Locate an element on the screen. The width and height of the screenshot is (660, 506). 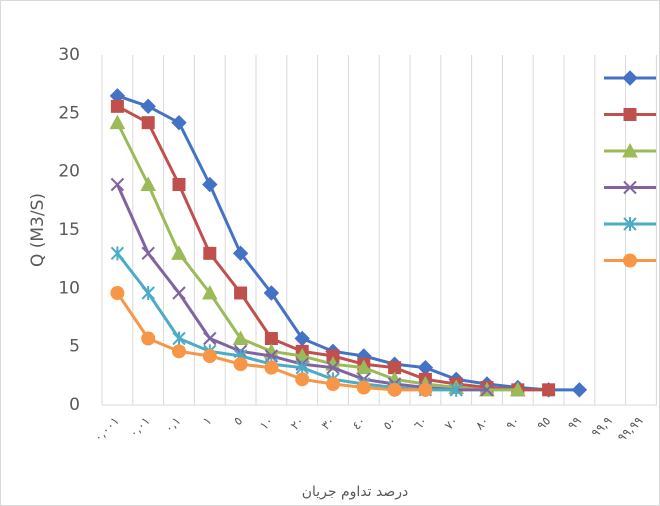
y-axis-title: Q (M3/S) is located at coordinates (38, 230).